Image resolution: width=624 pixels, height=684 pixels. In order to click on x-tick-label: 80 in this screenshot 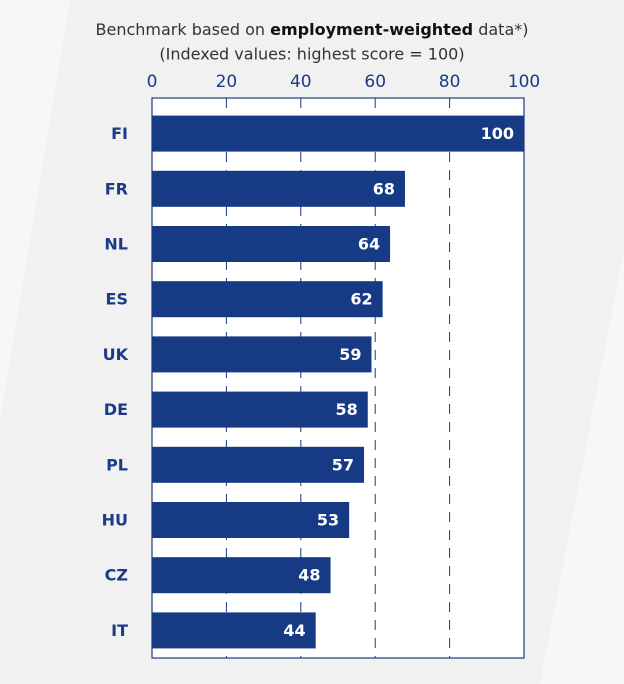, I will do `click(450, 82)`.